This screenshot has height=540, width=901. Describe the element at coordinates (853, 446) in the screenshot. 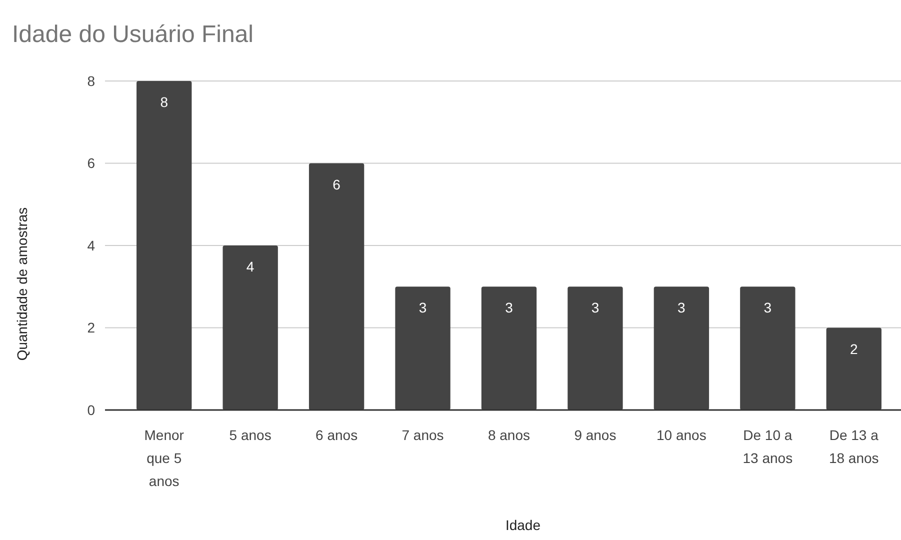

I see `x-tick-label: De 13 a 18 anos` at that location.